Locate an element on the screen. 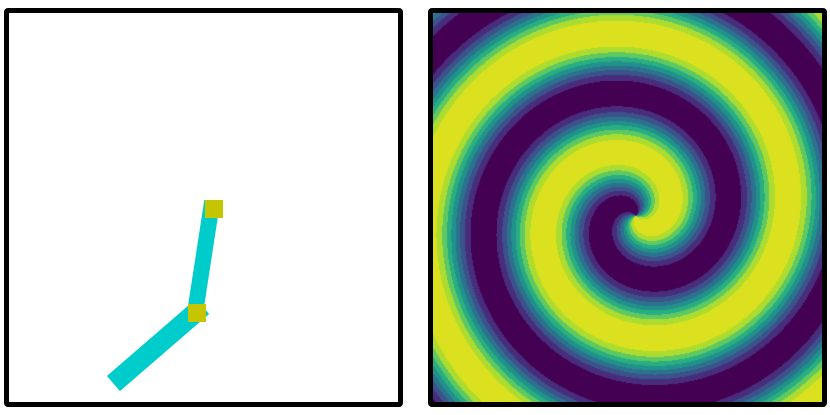  arm-joint-elbow is located at coordinates (197, 313).